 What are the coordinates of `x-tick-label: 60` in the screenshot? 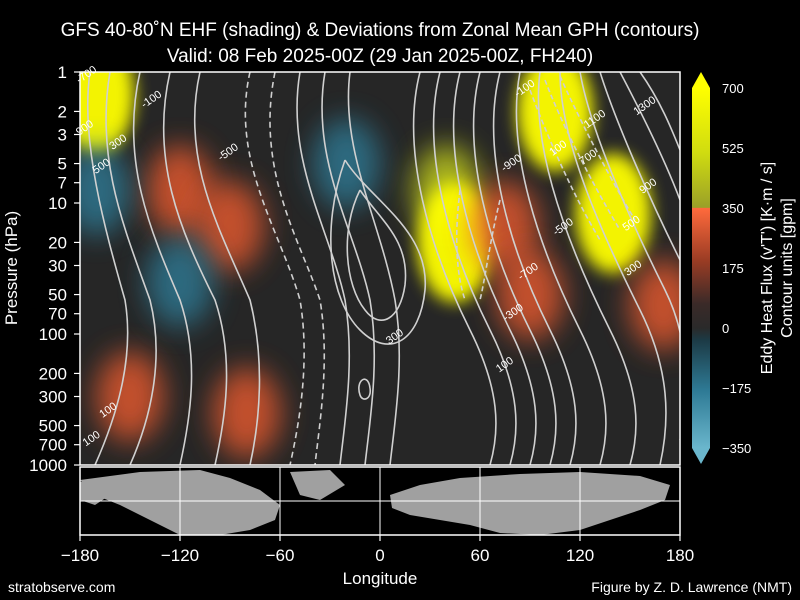 It's located at (480, 555).